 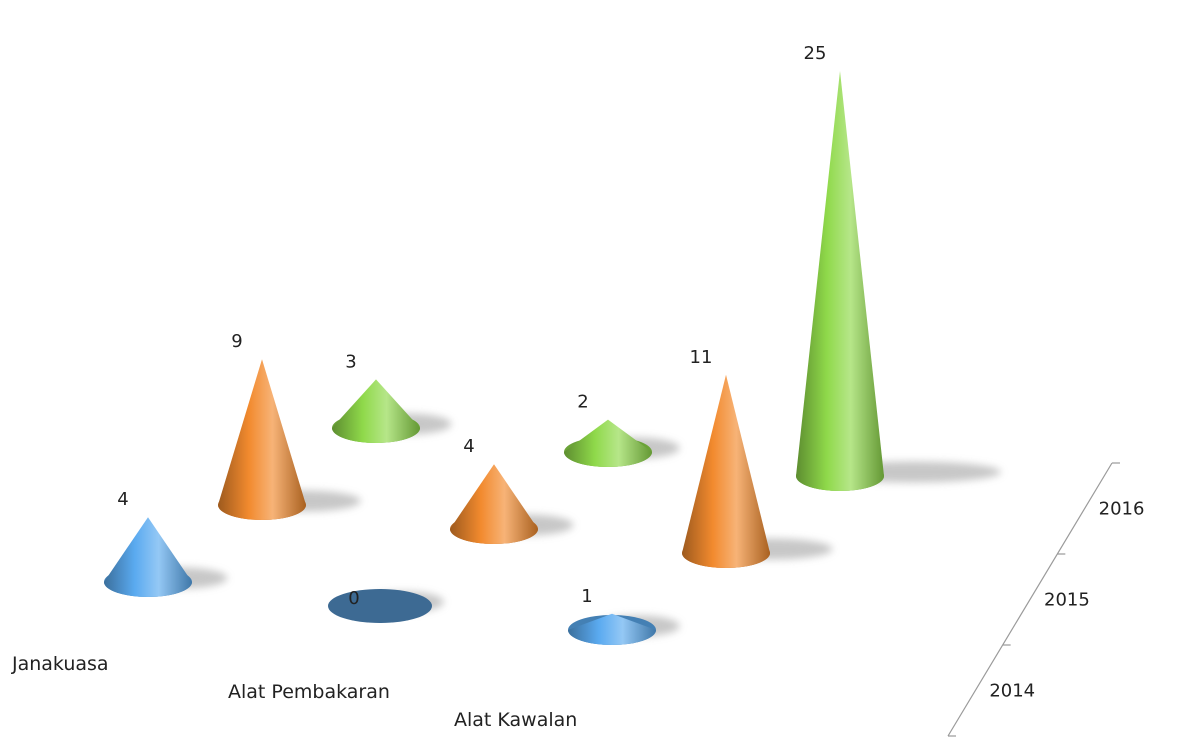 What do you see at coordinates (608, 443) in the screenshot?
I see `cone-2016-alat-pembakaran` at bounding box center [608, 443].